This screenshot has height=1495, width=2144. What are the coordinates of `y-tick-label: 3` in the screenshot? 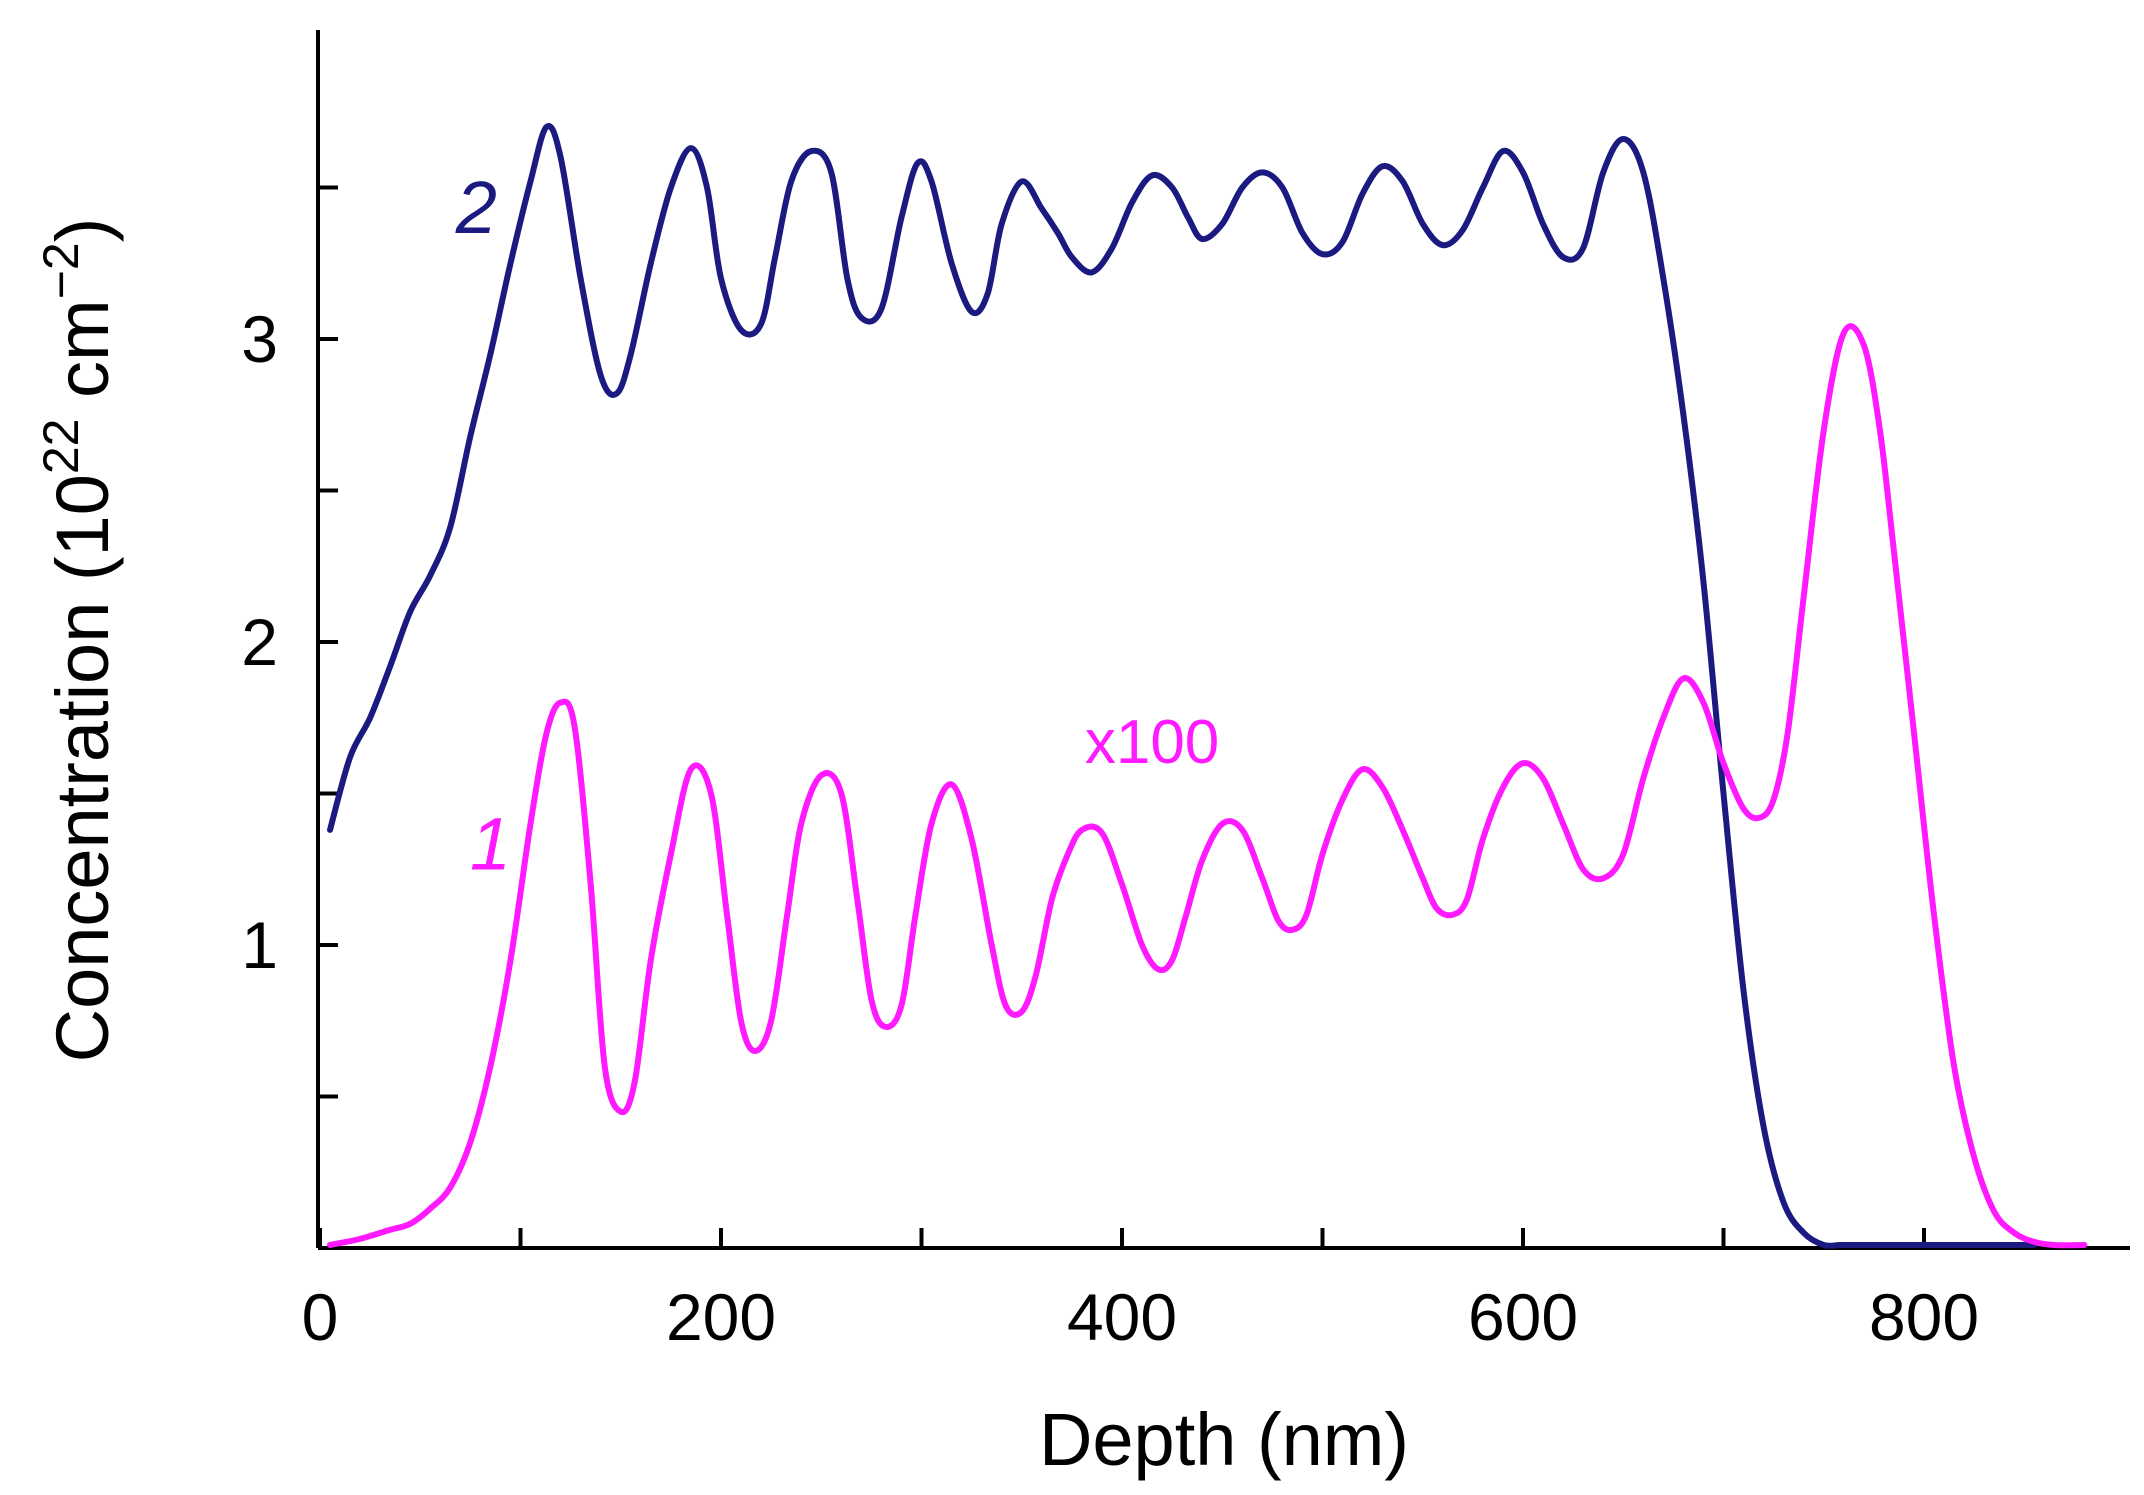 It's located at (259, 339).